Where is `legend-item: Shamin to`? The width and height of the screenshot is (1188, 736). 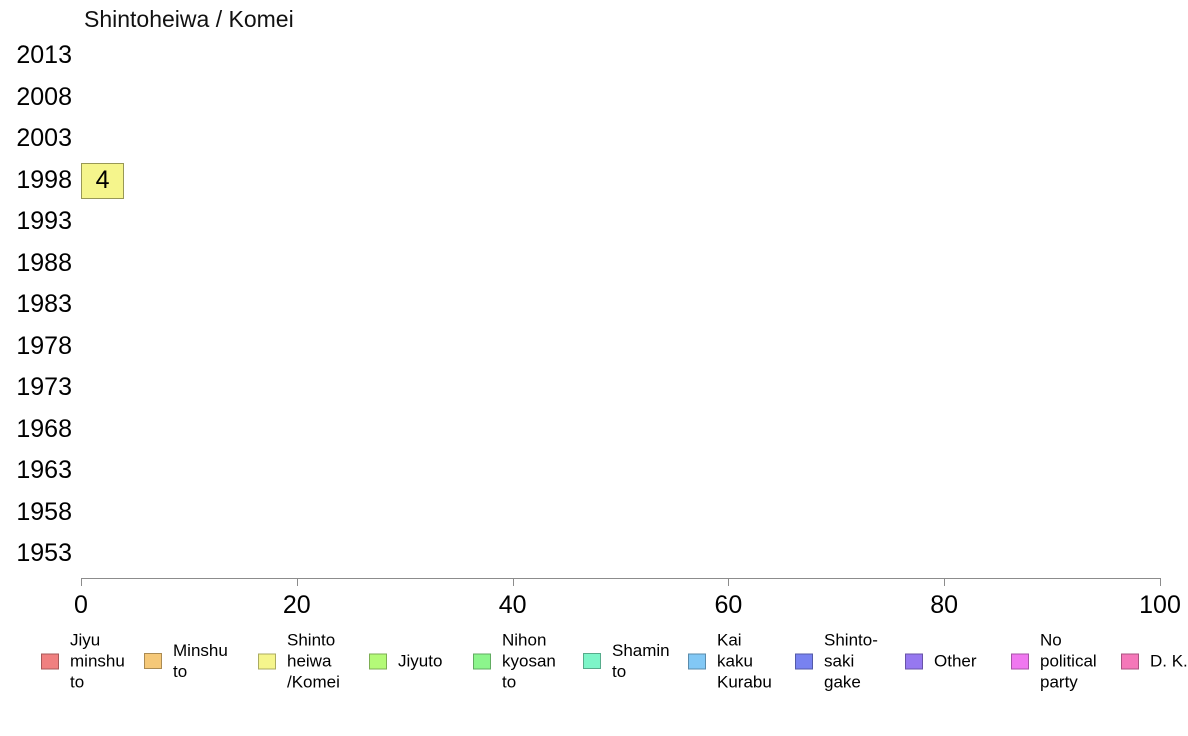 legend-item: Shamin to is located at coordinates (626, 661).